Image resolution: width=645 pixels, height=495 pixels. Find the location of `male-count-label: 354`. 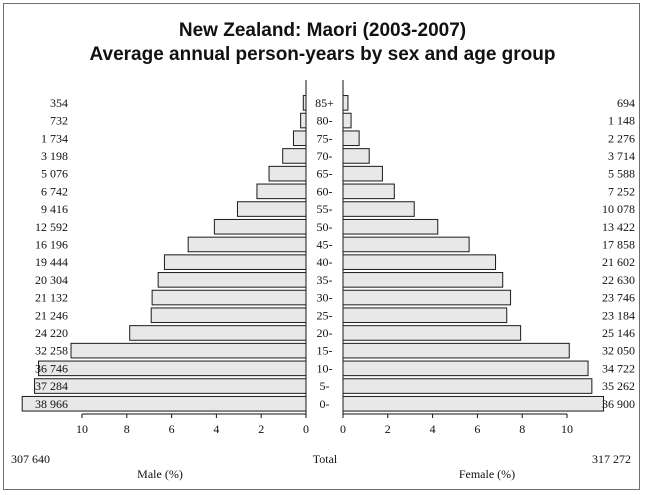

male-count-label: 354 is located at coordinates (59, 103).